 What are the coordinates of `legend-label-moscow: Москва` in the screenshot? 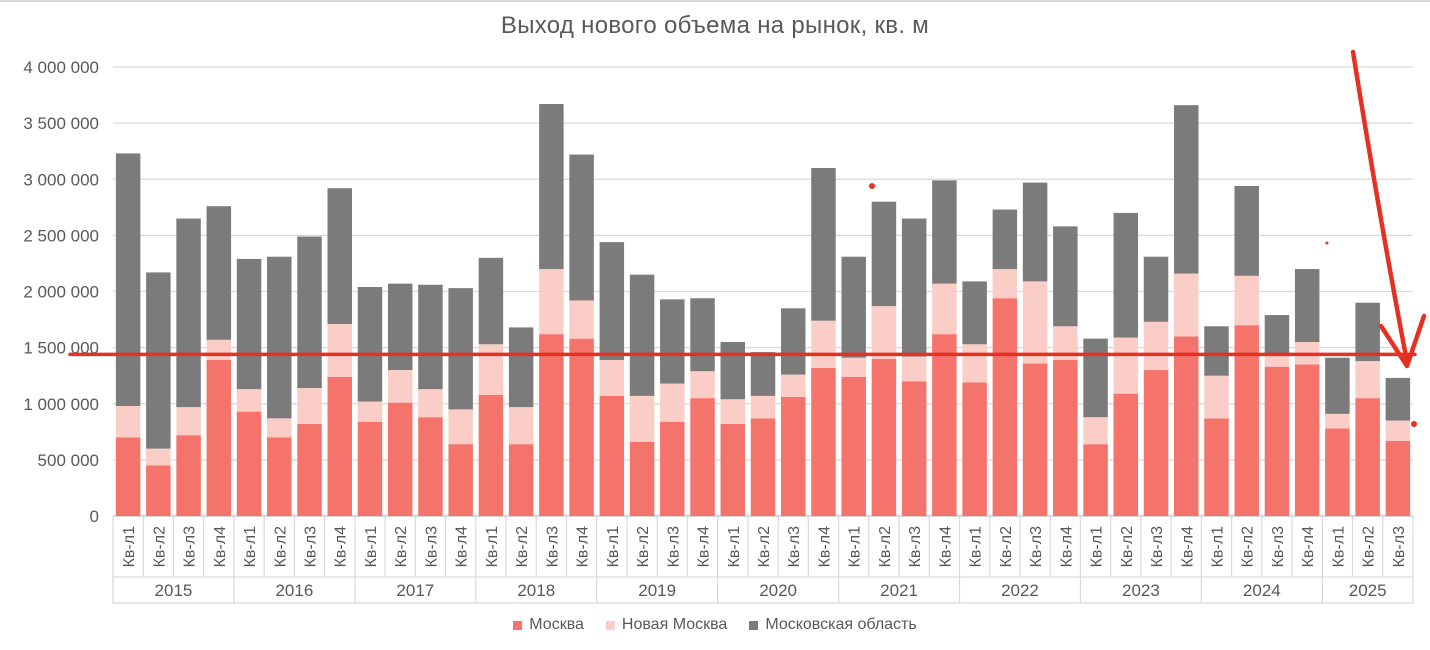 It's located at (556, 624).